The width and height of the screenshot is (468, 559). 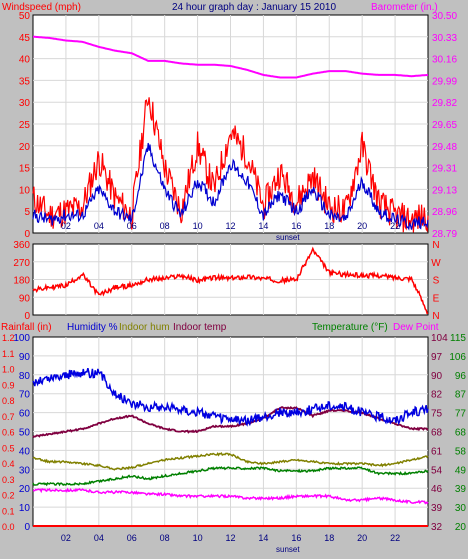 I want to click on temperature-tick-label: 54, so click(x=437, y=470).